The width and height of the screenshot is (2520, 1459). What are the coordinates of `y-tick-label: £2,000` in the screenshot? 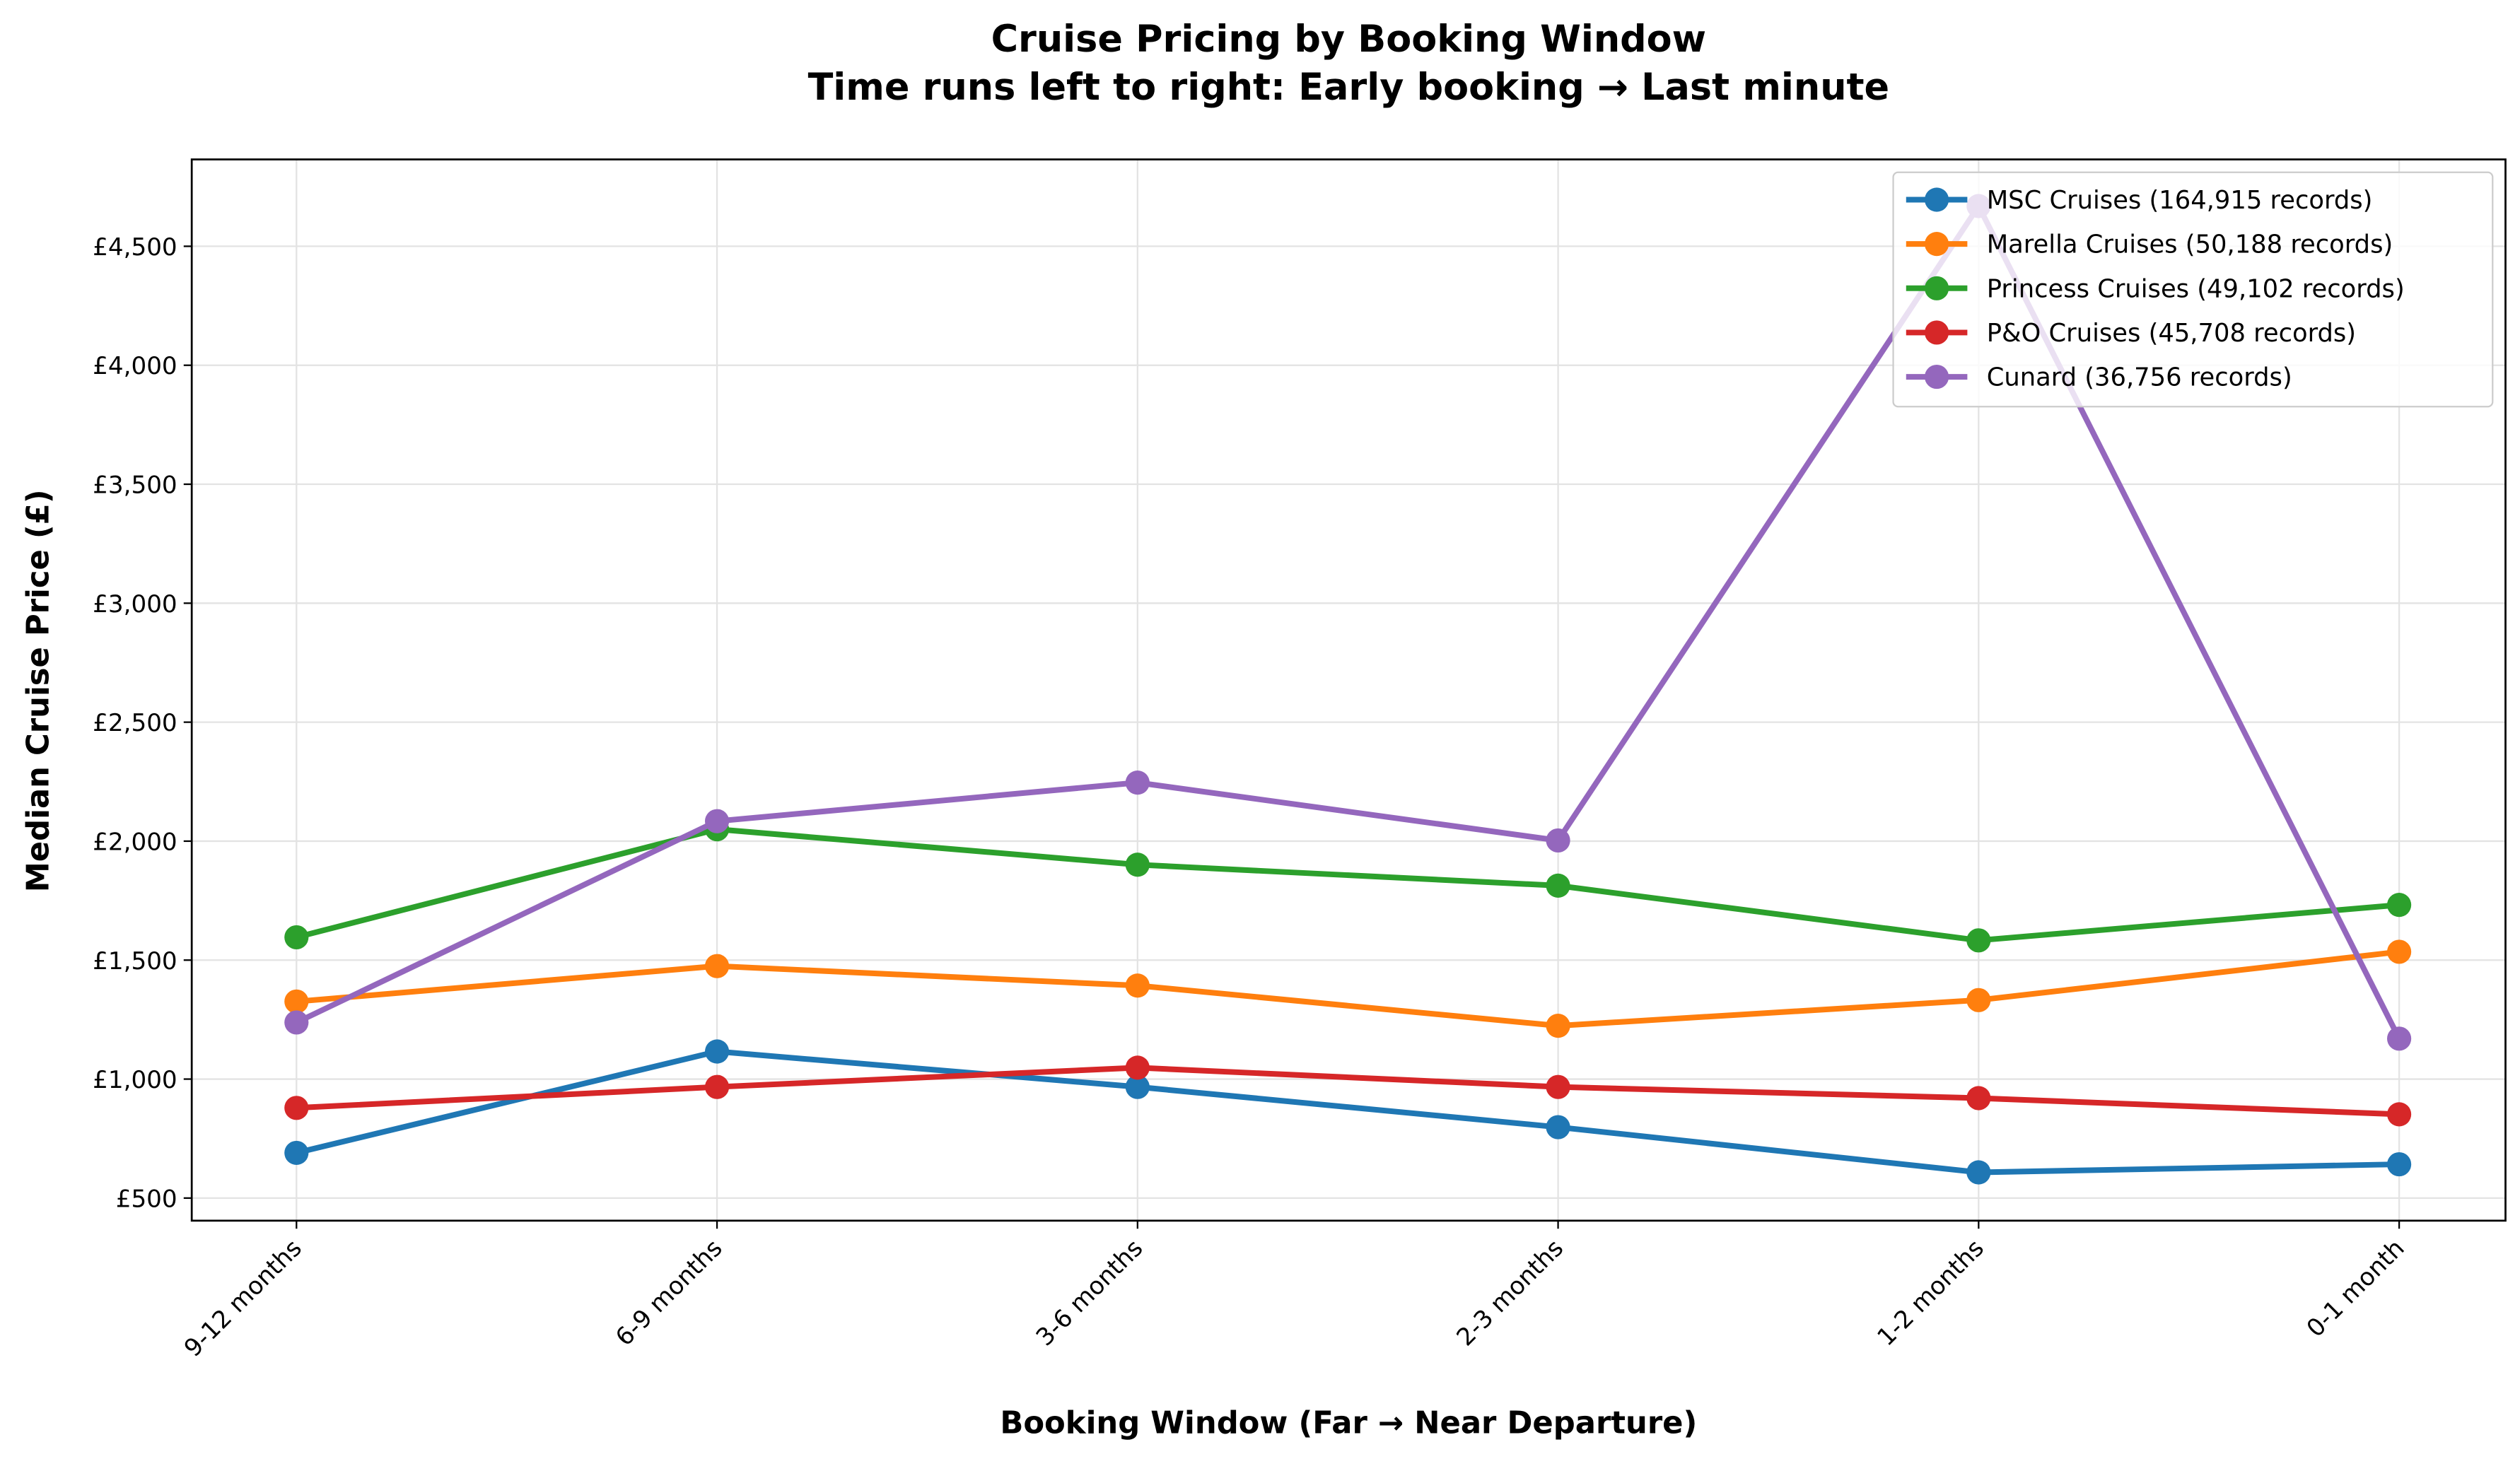 It's located at (135, 842).